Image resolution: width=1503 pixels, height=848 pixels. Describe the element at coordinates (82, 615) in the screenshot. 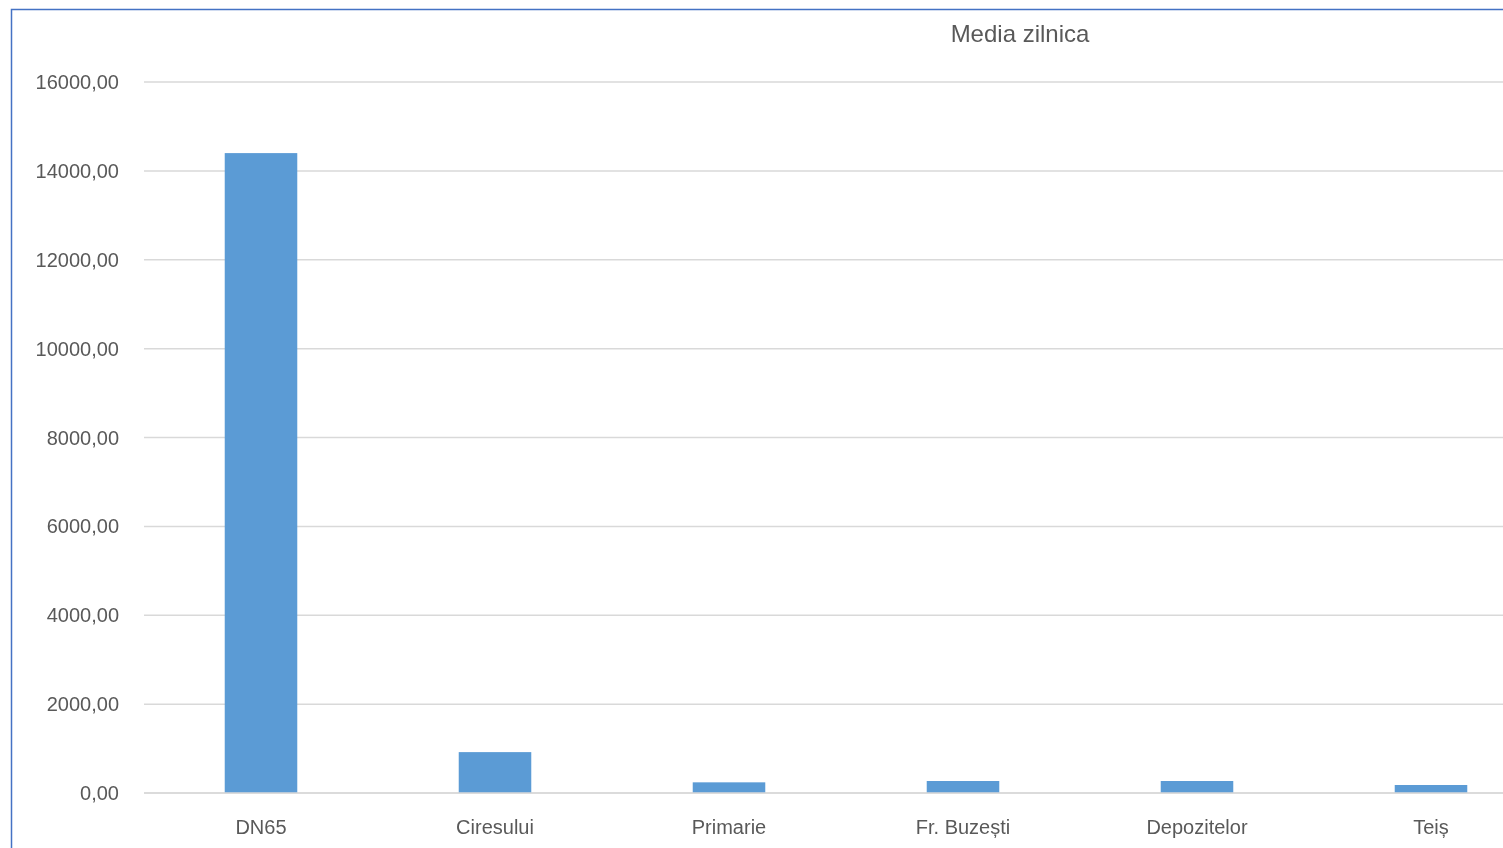

I see `y-tick-label: 4000,00` at that location.